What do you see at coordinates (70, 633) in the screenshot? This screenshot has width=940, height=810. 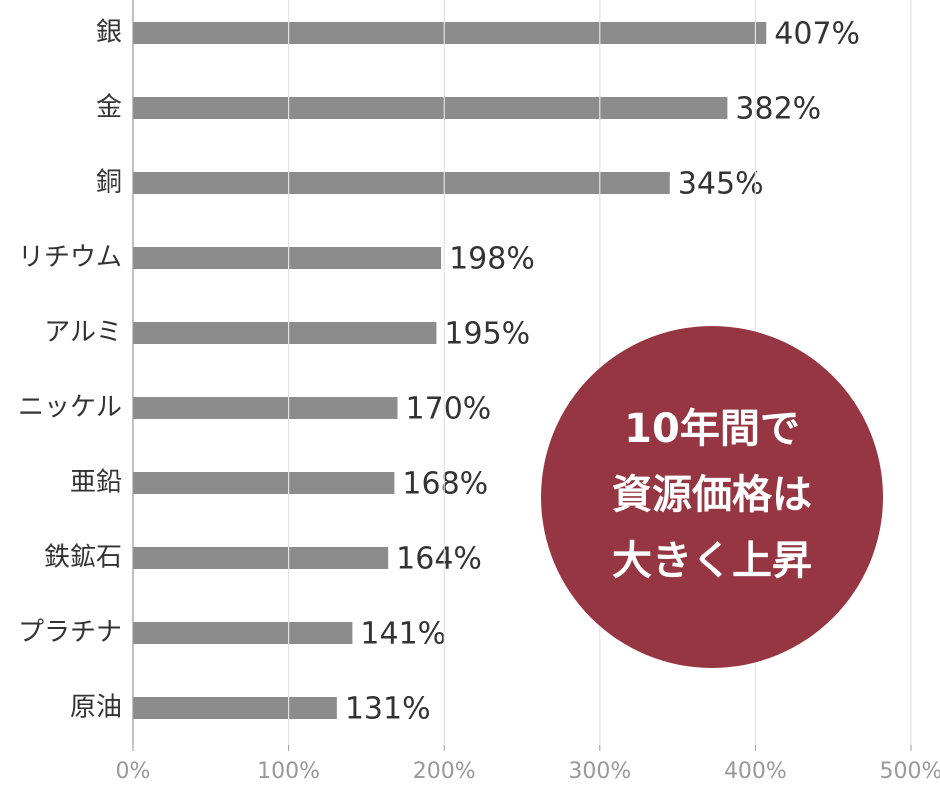 I see `y-tick-label: プラチナ` at bounding box center [70, 633].